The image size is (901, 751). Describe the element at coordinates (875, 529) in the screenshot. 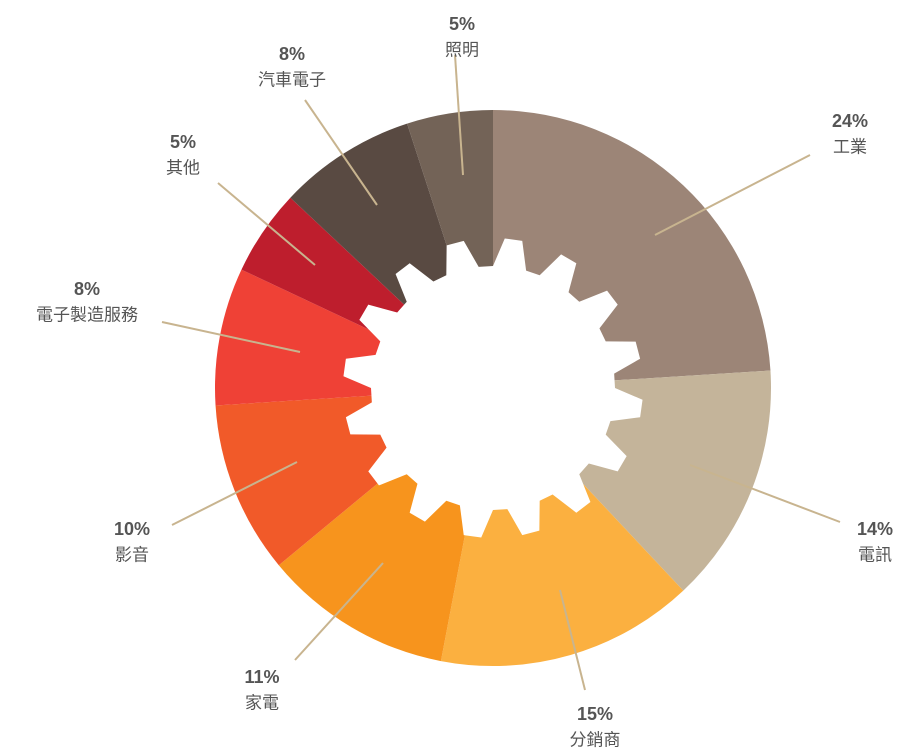

I see `slice-value-label: 14%` at that location.